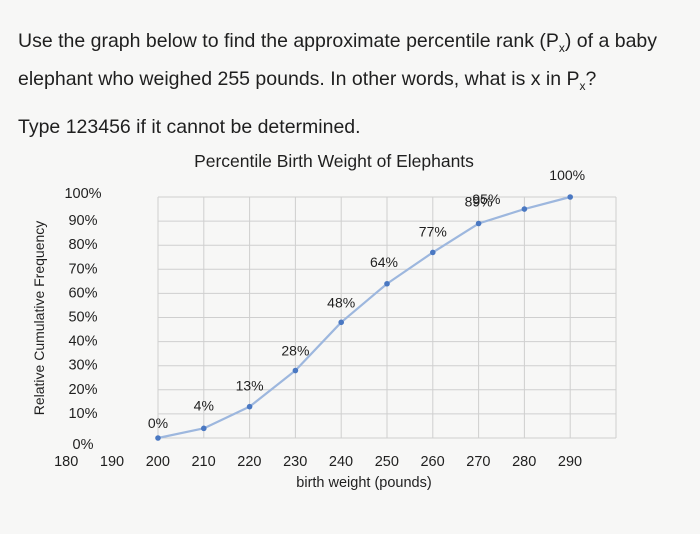 The height and width of the screenshot is (534, 700). I want to click on y-tick-label: 10%, so click(82, 414).